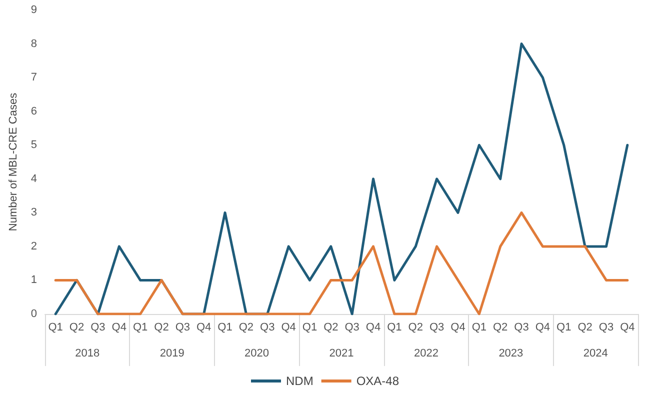  I want to click on text: 2021, so click(341, 354).